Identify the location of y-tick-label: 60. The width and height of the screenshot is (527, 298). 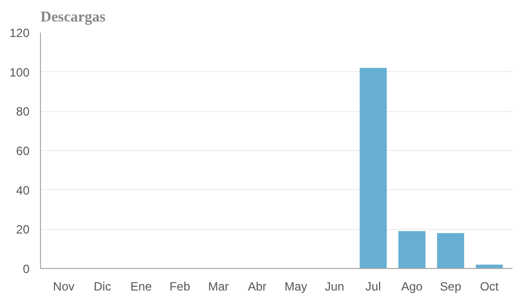
(23, 151).